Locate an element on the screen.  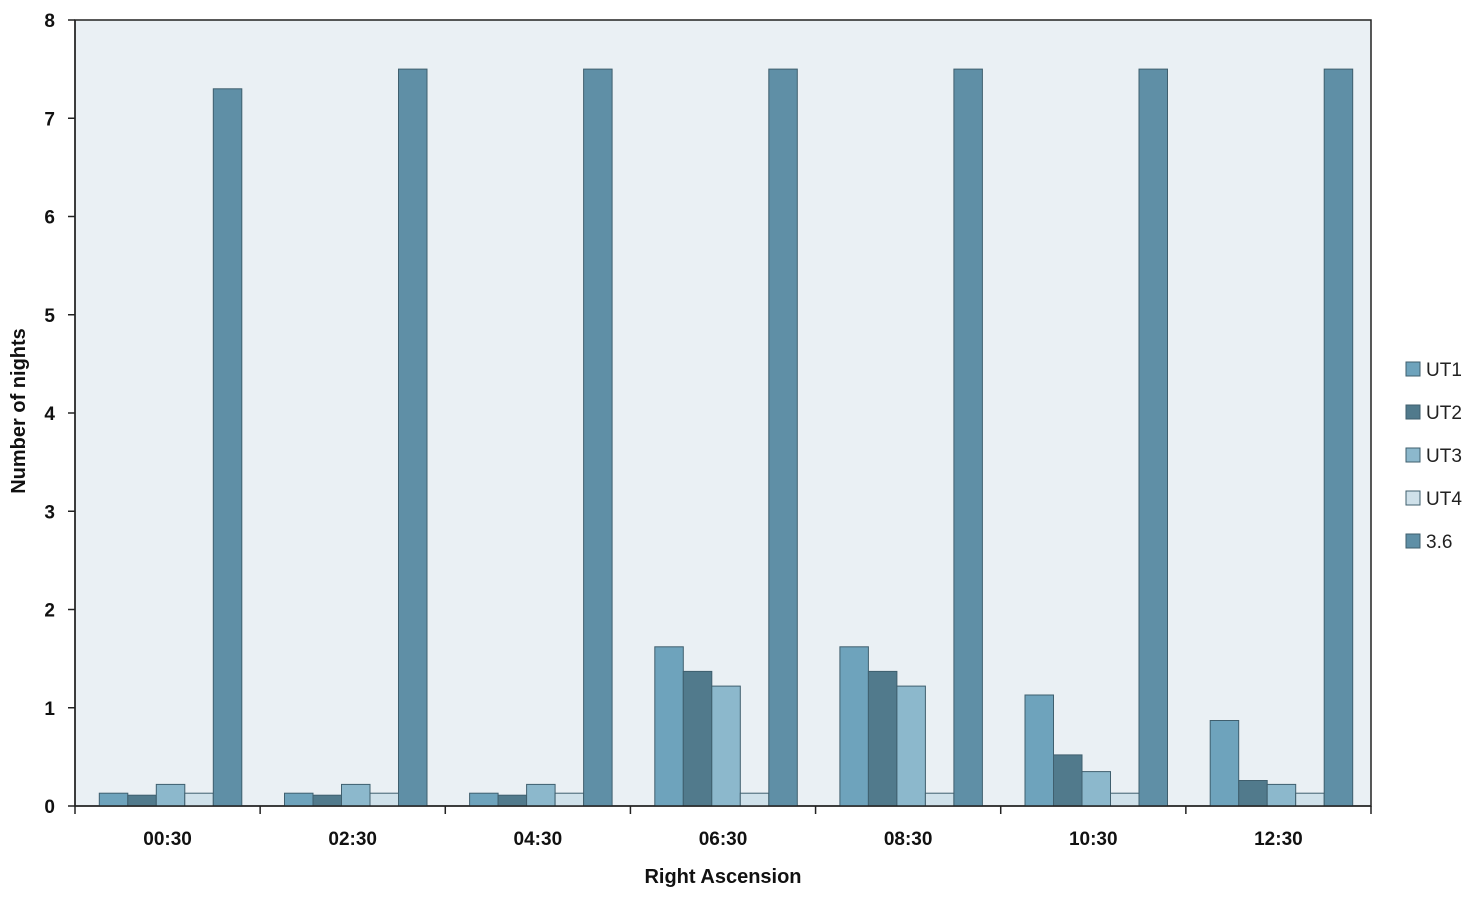
x-tick-label: 02:30 is located at coordinates (352, 839).